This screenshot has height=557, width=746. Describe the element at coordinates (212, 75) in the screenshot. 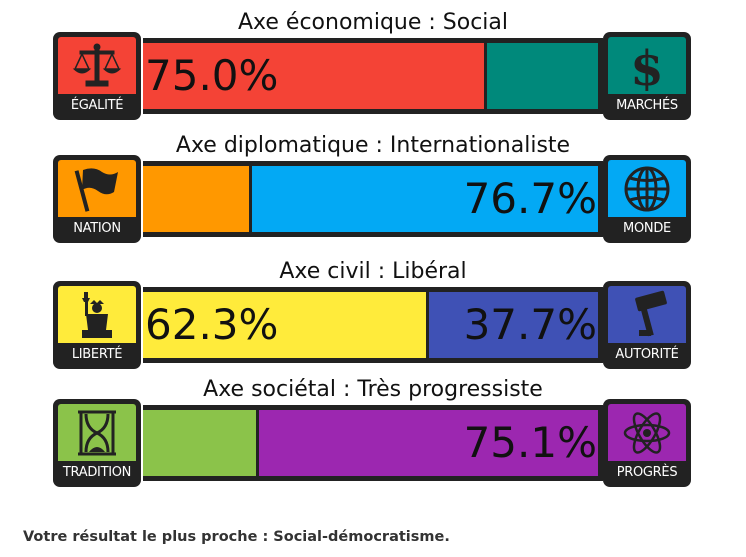

I see `value-label-left: 75.0%` at that location.